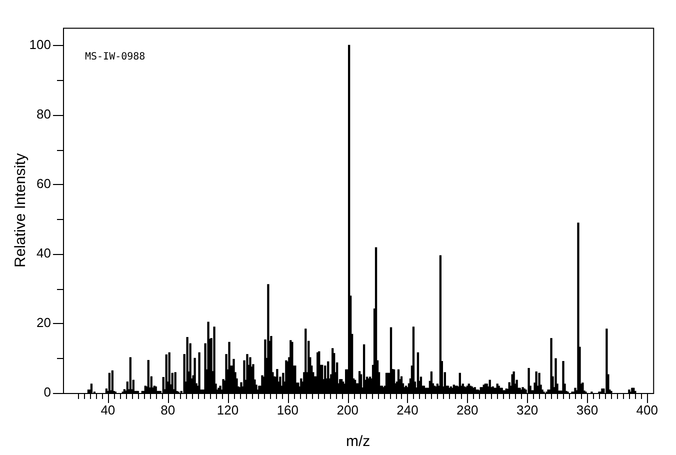 Image resolution: width=676 pixels, height=455 pixels. Describe the element at coordinates (43, 114) in the screenshot. I see `y-tick-label: 80` at that location.